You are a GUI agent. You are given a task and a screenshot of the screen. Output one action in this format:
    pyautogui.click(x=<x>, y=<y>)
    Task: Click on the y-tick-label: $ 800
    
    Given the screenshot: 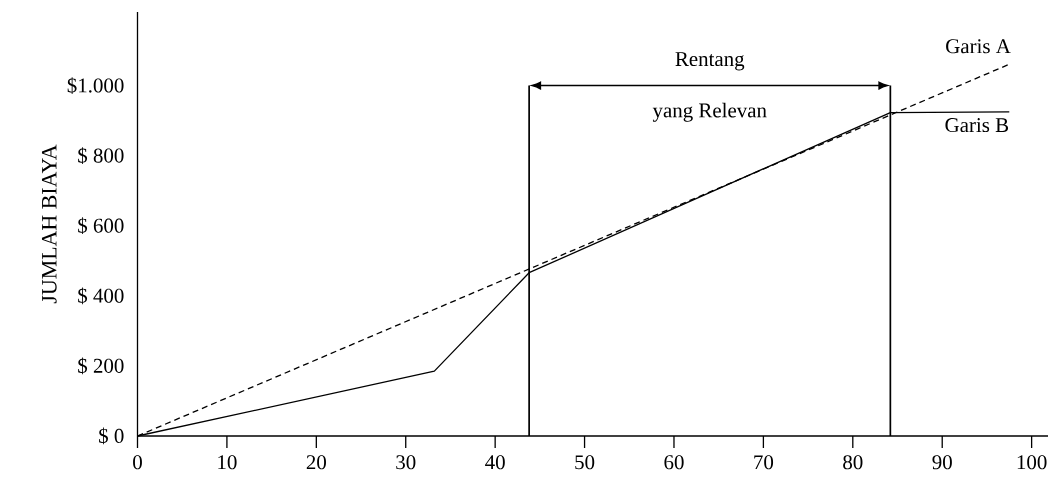 What is the action you would take?
    pyautogui.click(x=101, y=156)
    